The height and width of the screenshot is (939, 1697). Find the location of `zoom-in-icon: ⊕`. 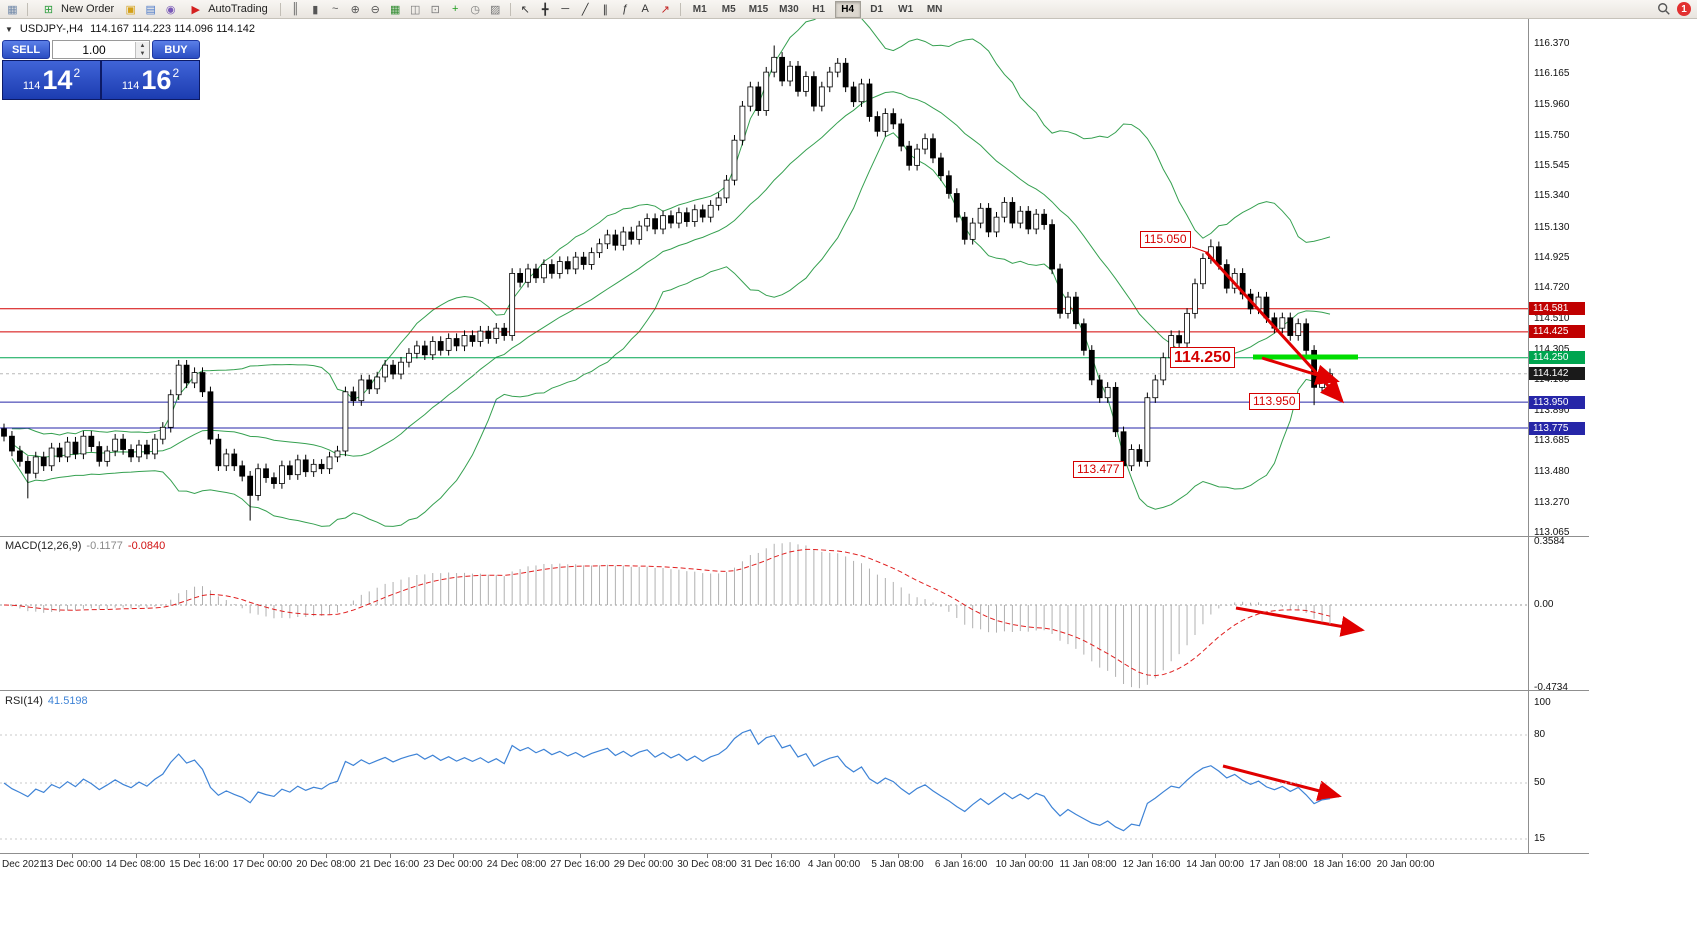

zoom-in-icon: ⊕ is located at coordinates (355, 9).